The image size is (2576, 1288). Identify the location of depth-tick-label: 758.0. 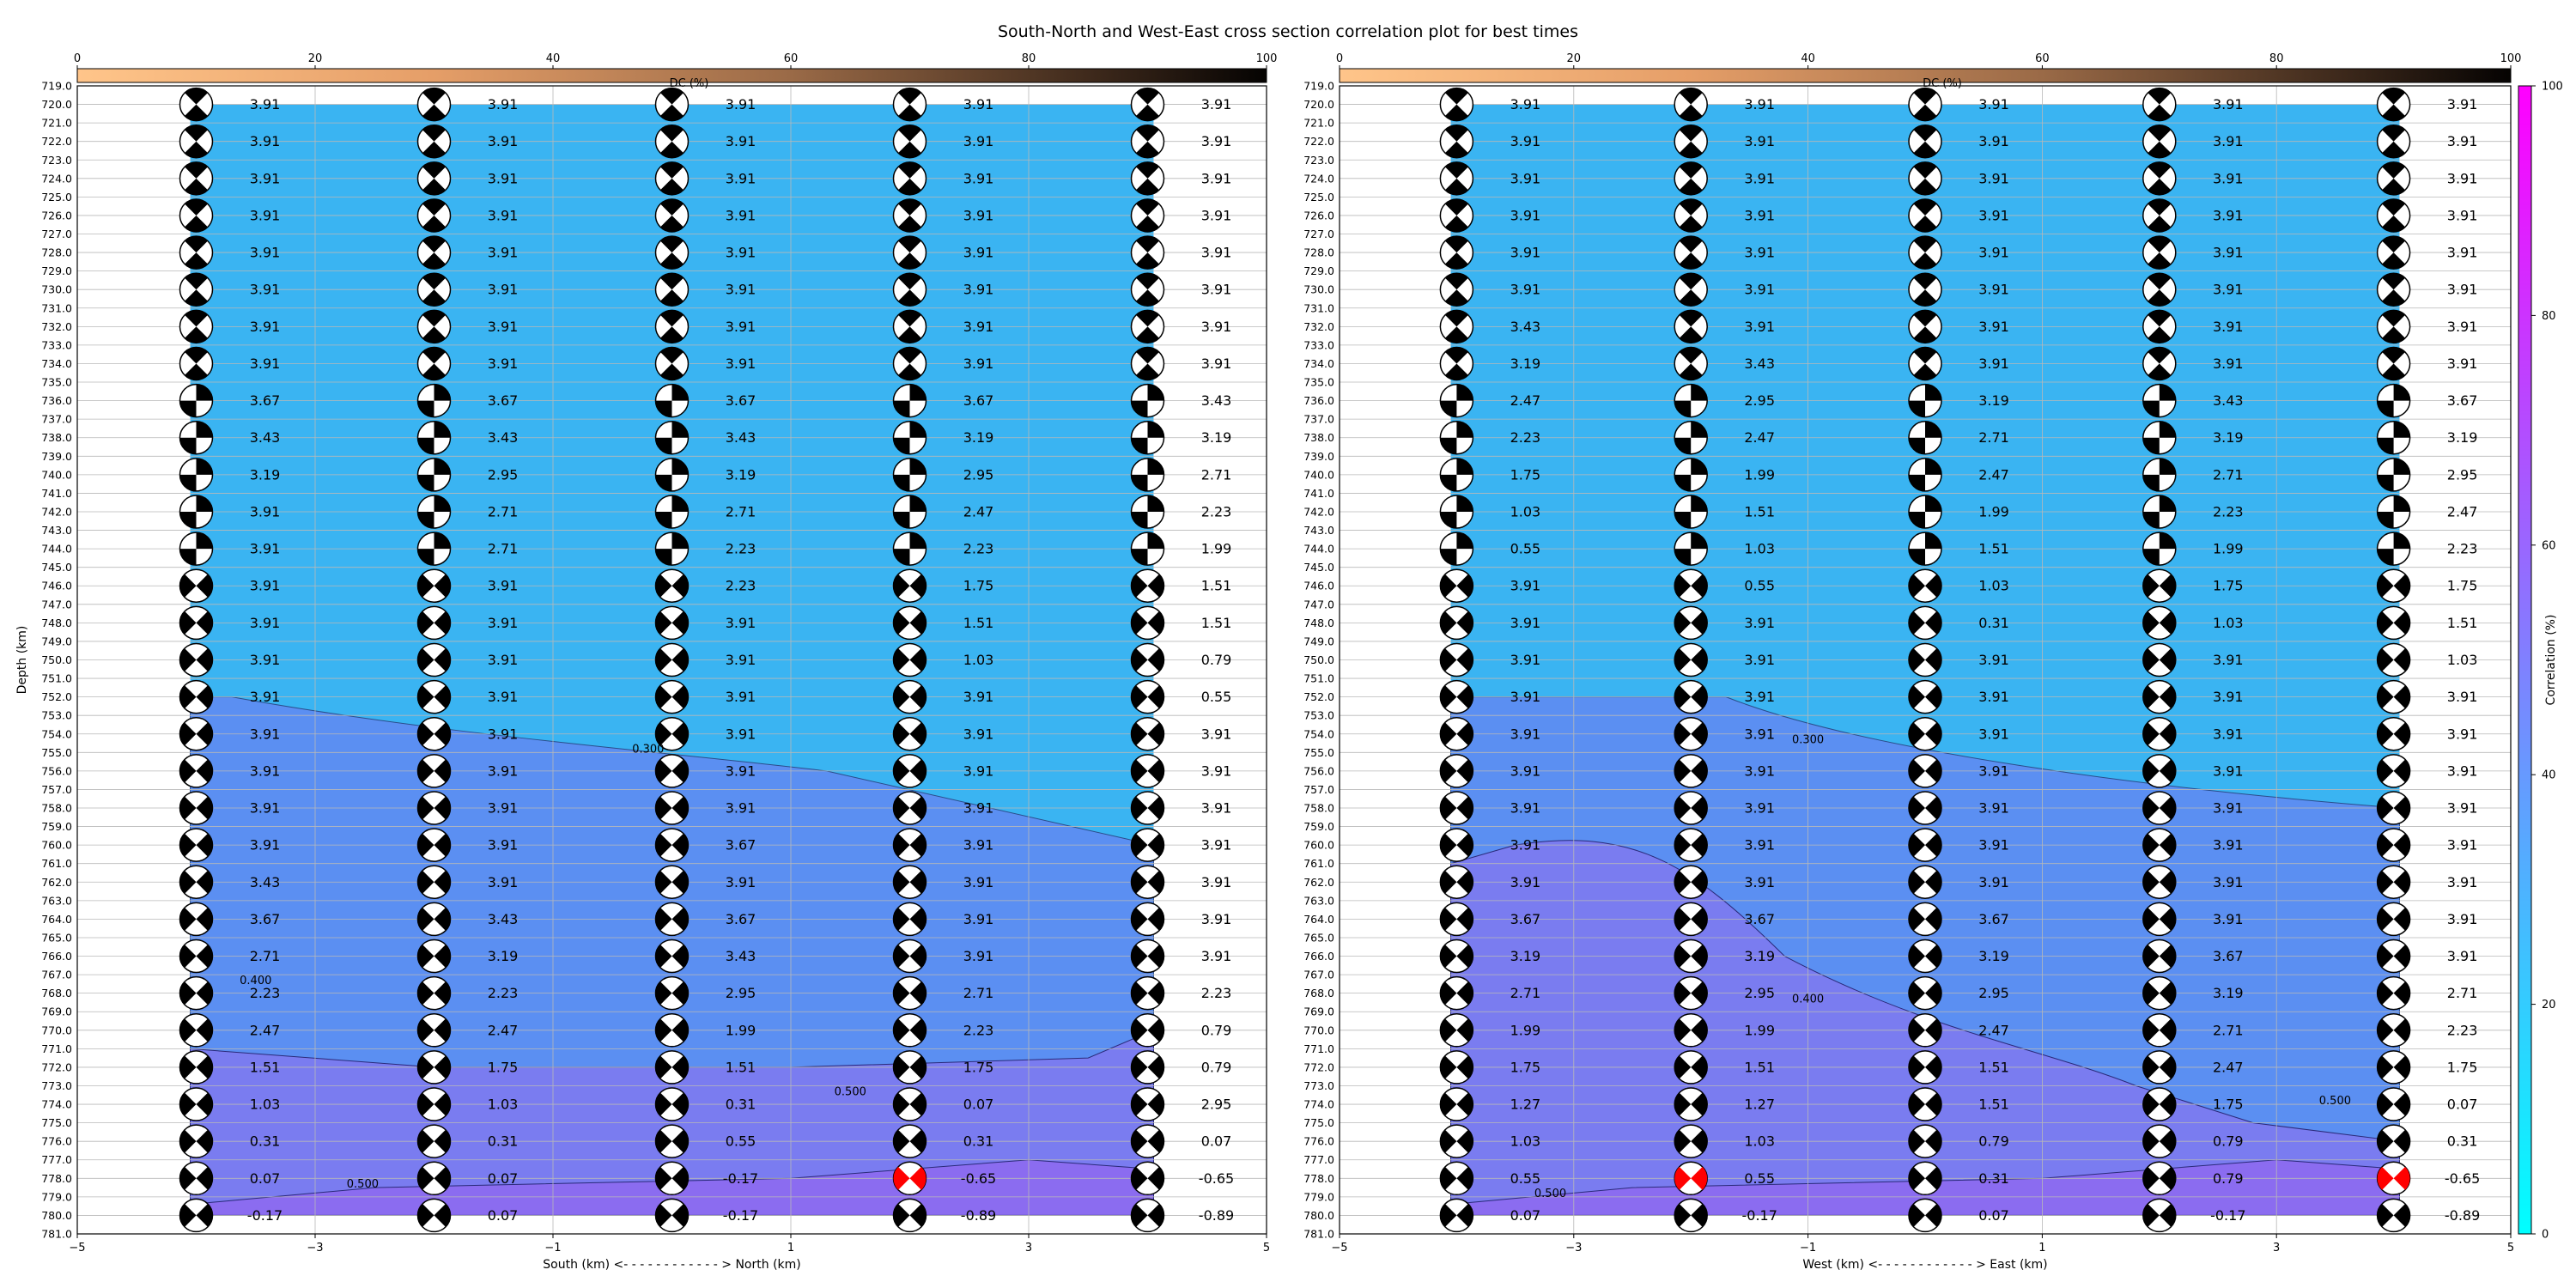
(1319, 808).